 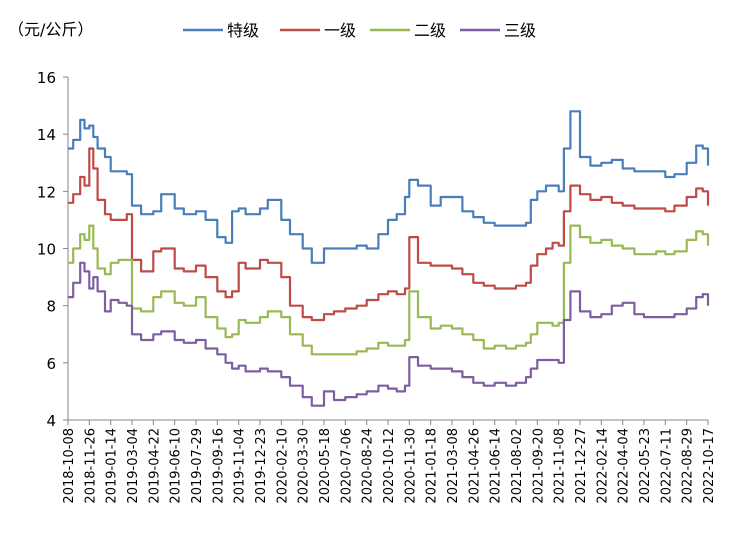 What do you see at coordinates (197, 466) in the screenshot?
I see `x-tick-label: 2019-07-29` at bounding box center [197, 466].